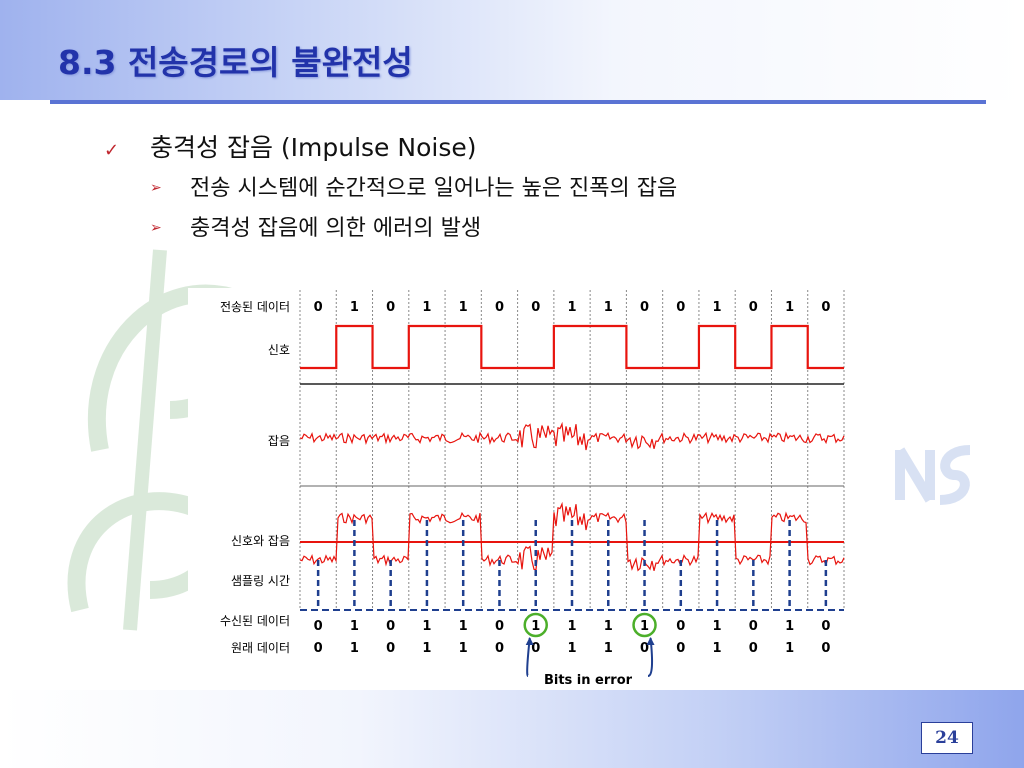 This screenshot has width=1024, height=768. What do you see at coordinates (336, 228) in the screenshot?
I see `sub-bullet-text: 충격성 잡음에 의한 에러의 발생` at bounding box center [336, 228].